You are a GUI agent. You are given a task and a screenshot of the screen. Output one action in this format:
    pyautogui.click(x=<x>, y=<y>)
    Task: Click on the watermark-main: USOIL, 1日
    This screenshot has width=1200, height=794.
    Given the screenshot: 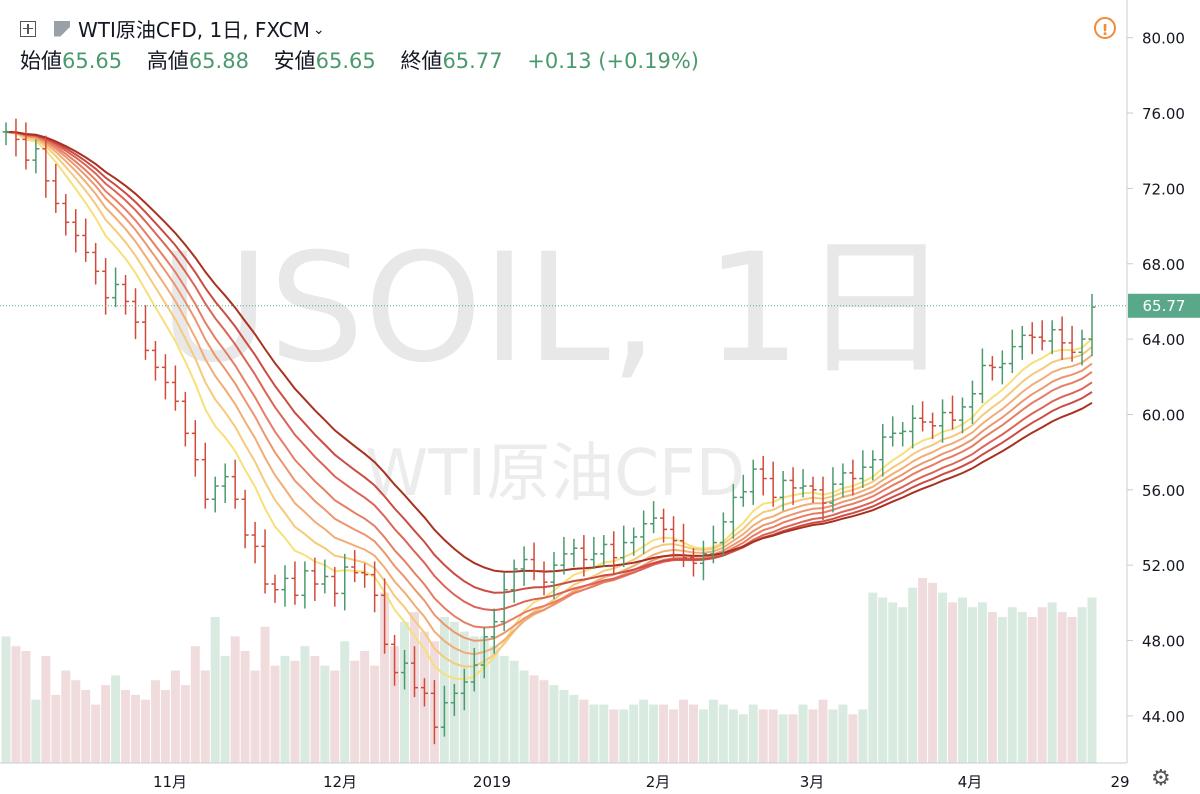 What is the action you would take?
    pyautogui.click(x=555, y=309)
    